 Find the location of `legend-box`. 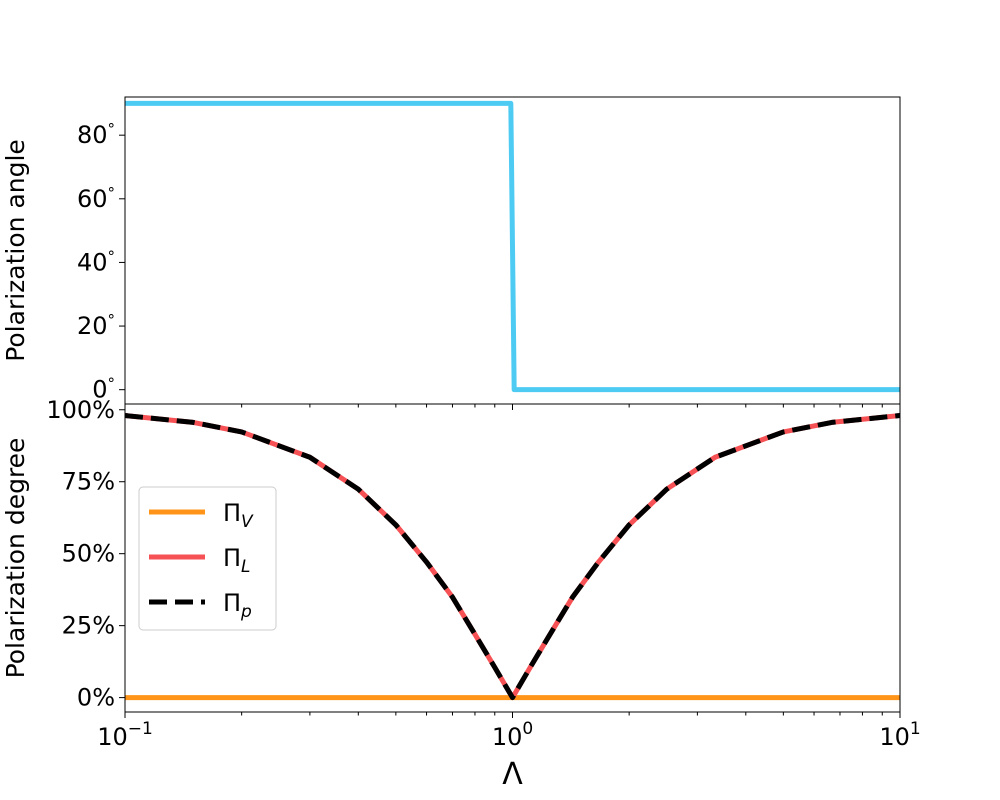

legend-box is located at coordinates (207, 558).